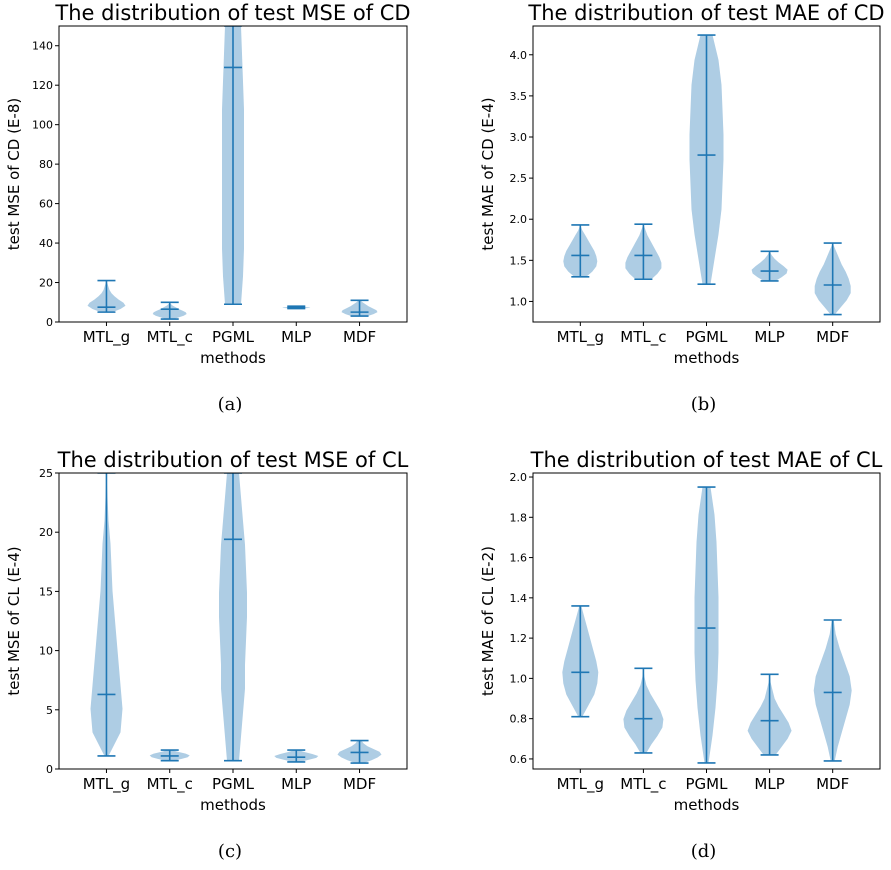 This screenshot has height=870, width=891. What do you see at coordinates (14, 174) in the screenshot?
I see `y-axis-label: test MSE of CD (E-8)` at bounding box center [14, 174].